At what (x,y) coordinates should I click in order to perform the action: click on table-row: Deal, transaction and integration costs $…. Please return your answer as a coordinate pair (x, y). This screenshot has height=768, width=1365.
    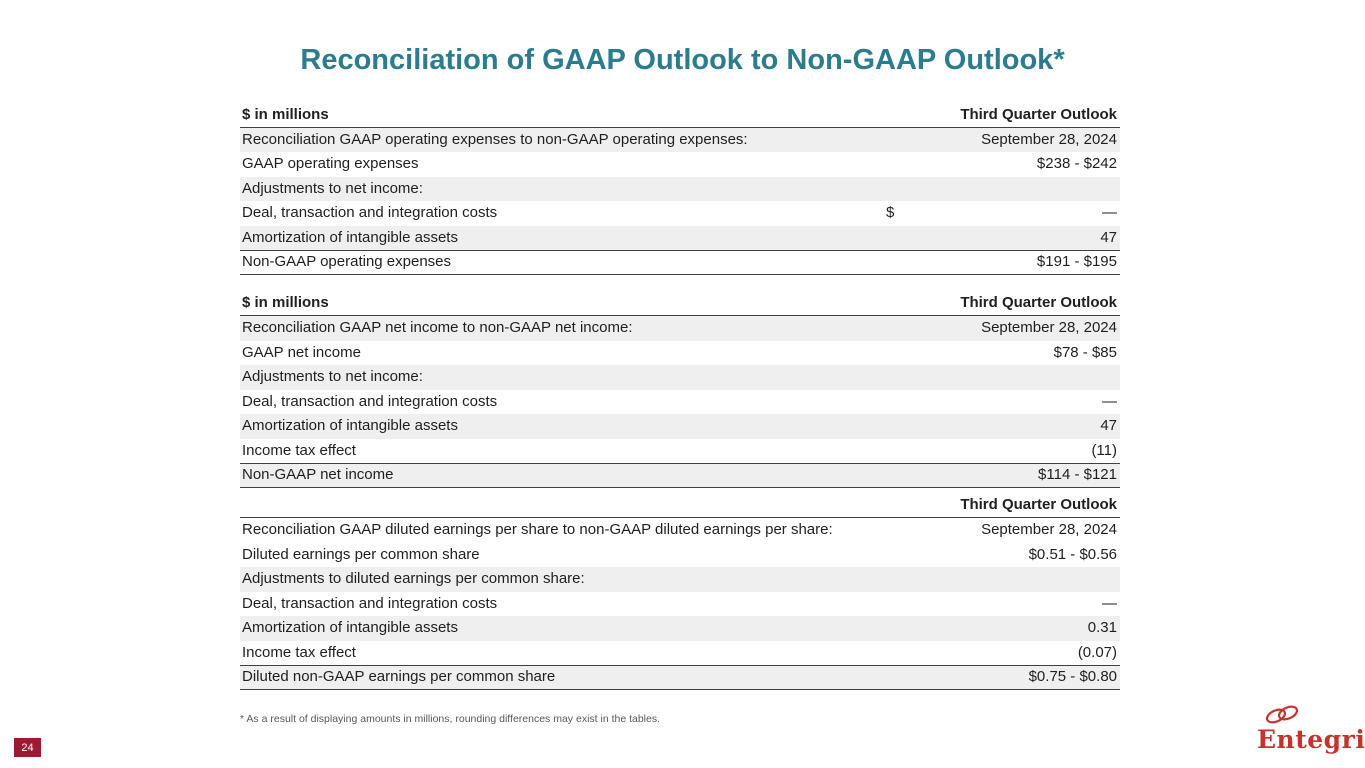
    Looking at the image, I should click on (680, 213).